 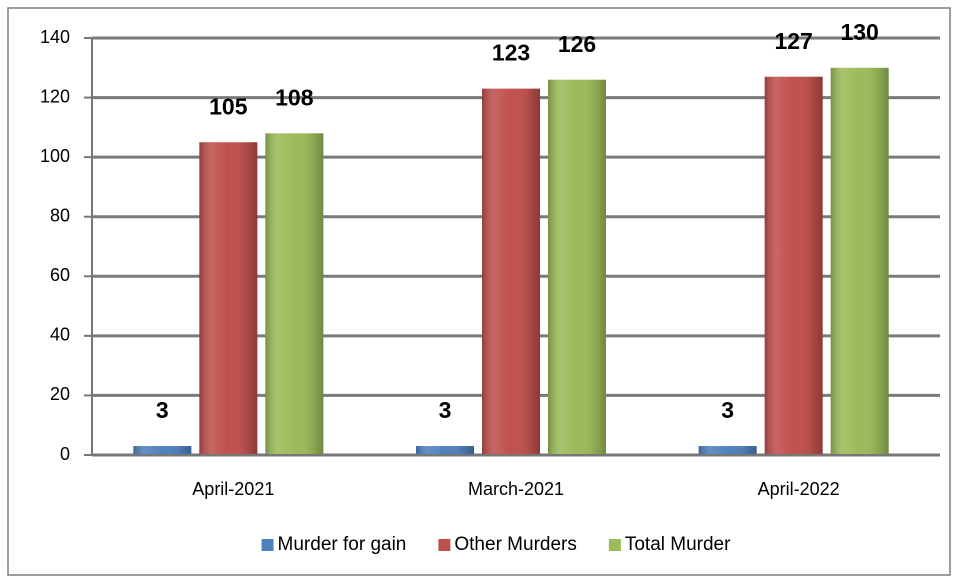 What do you see at coordinates (65, 454) in the screenshot?
I see `y-tick-label: 0` at bounding box center [65, 454].